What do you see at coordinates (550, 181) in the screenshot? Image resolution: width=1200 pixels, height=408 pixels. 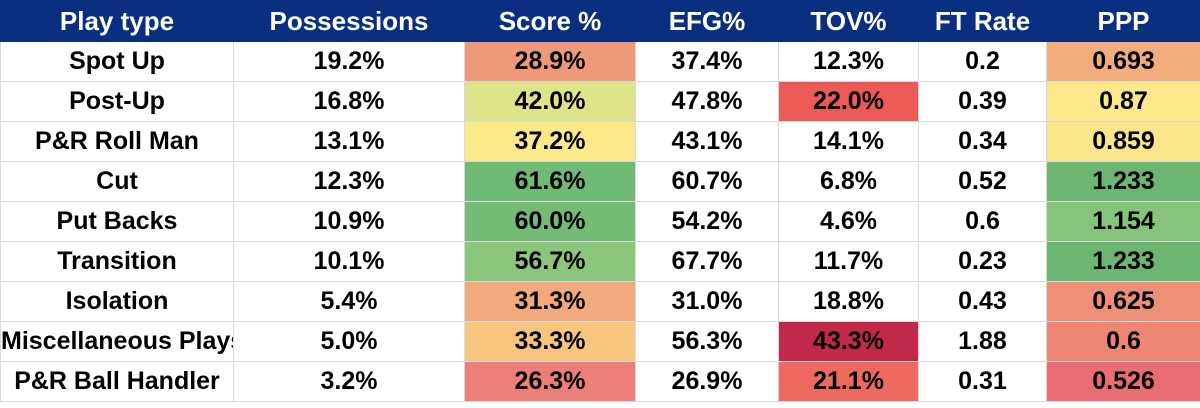 I see `score-pct-cell: 61.6%` at bounding box center [550, 181].